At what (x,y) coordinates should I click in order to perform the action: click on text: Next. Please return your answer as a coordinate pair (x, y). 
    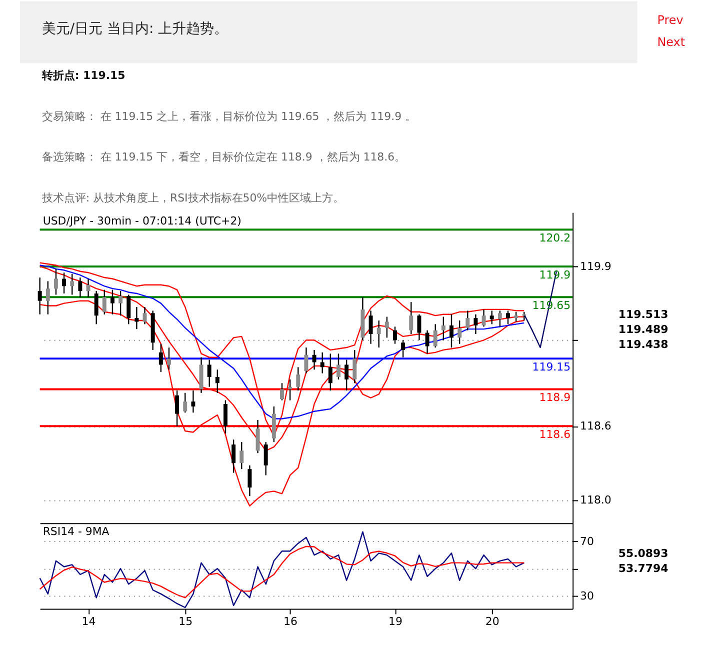
    Looking at the image, I should click on (671, 42).